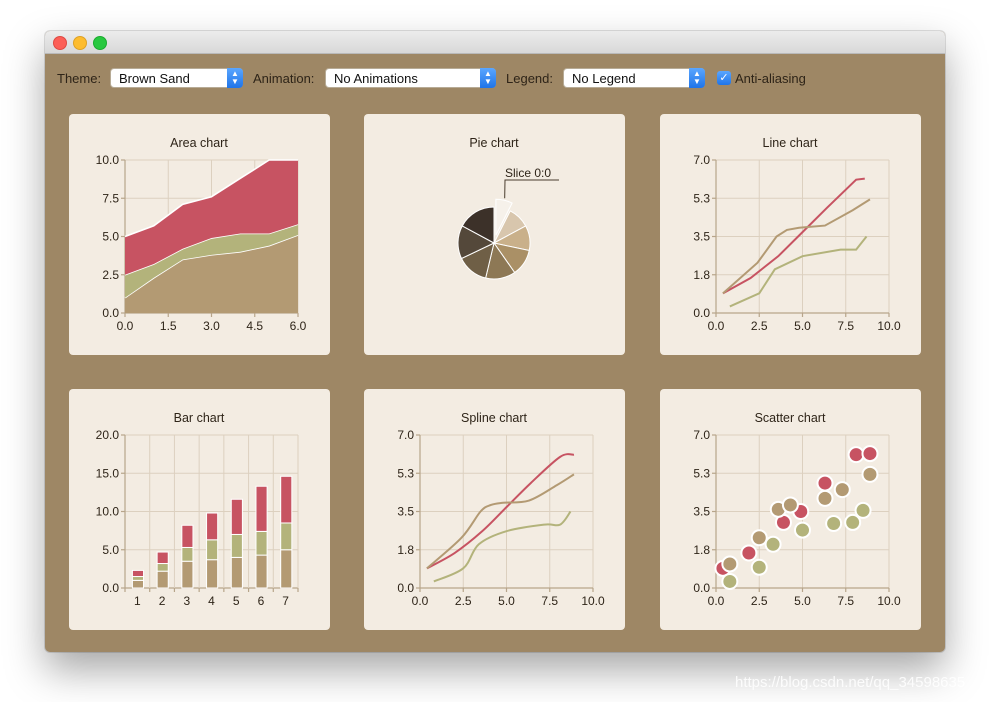  I want to click on animation-label: Animation:, so click(284, 78).